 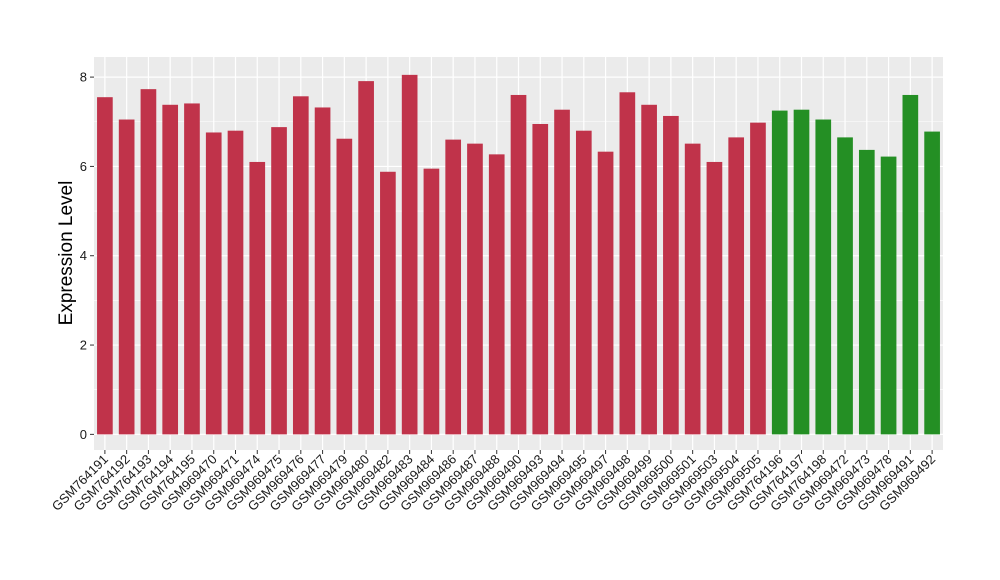 What do you see at coordinates (66, 253) in the screenshot?
I see `y-axis-label: Expression Level` at bounding box center [66, 253].